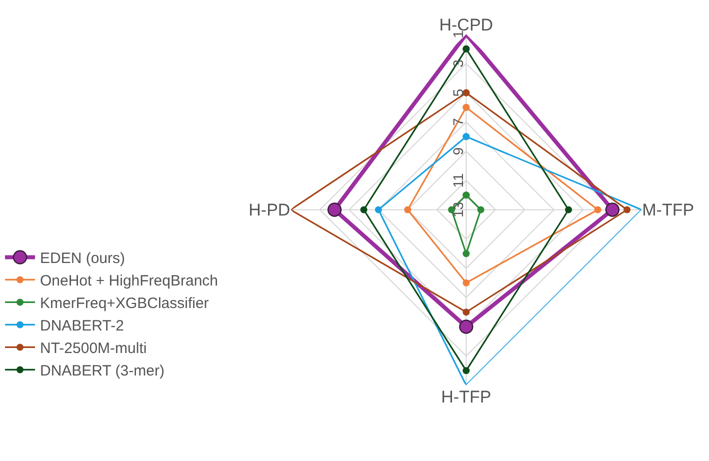 The height and width of the screenshot is (461, 709). Describe the element at coordinates (458, 92) in the screenshot. I see `y-tick-label: 5` at that location.